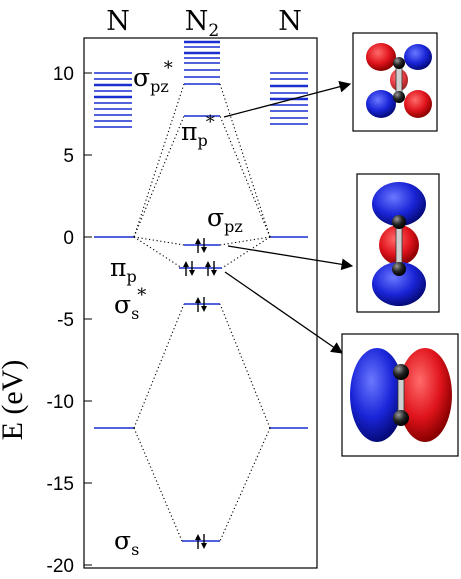 This screenshot has height=579, width=461. What do you see at coordinates (60, 566) in the screenshot?
I see `y-tick-label: -20` at bounding box center [60, 566].